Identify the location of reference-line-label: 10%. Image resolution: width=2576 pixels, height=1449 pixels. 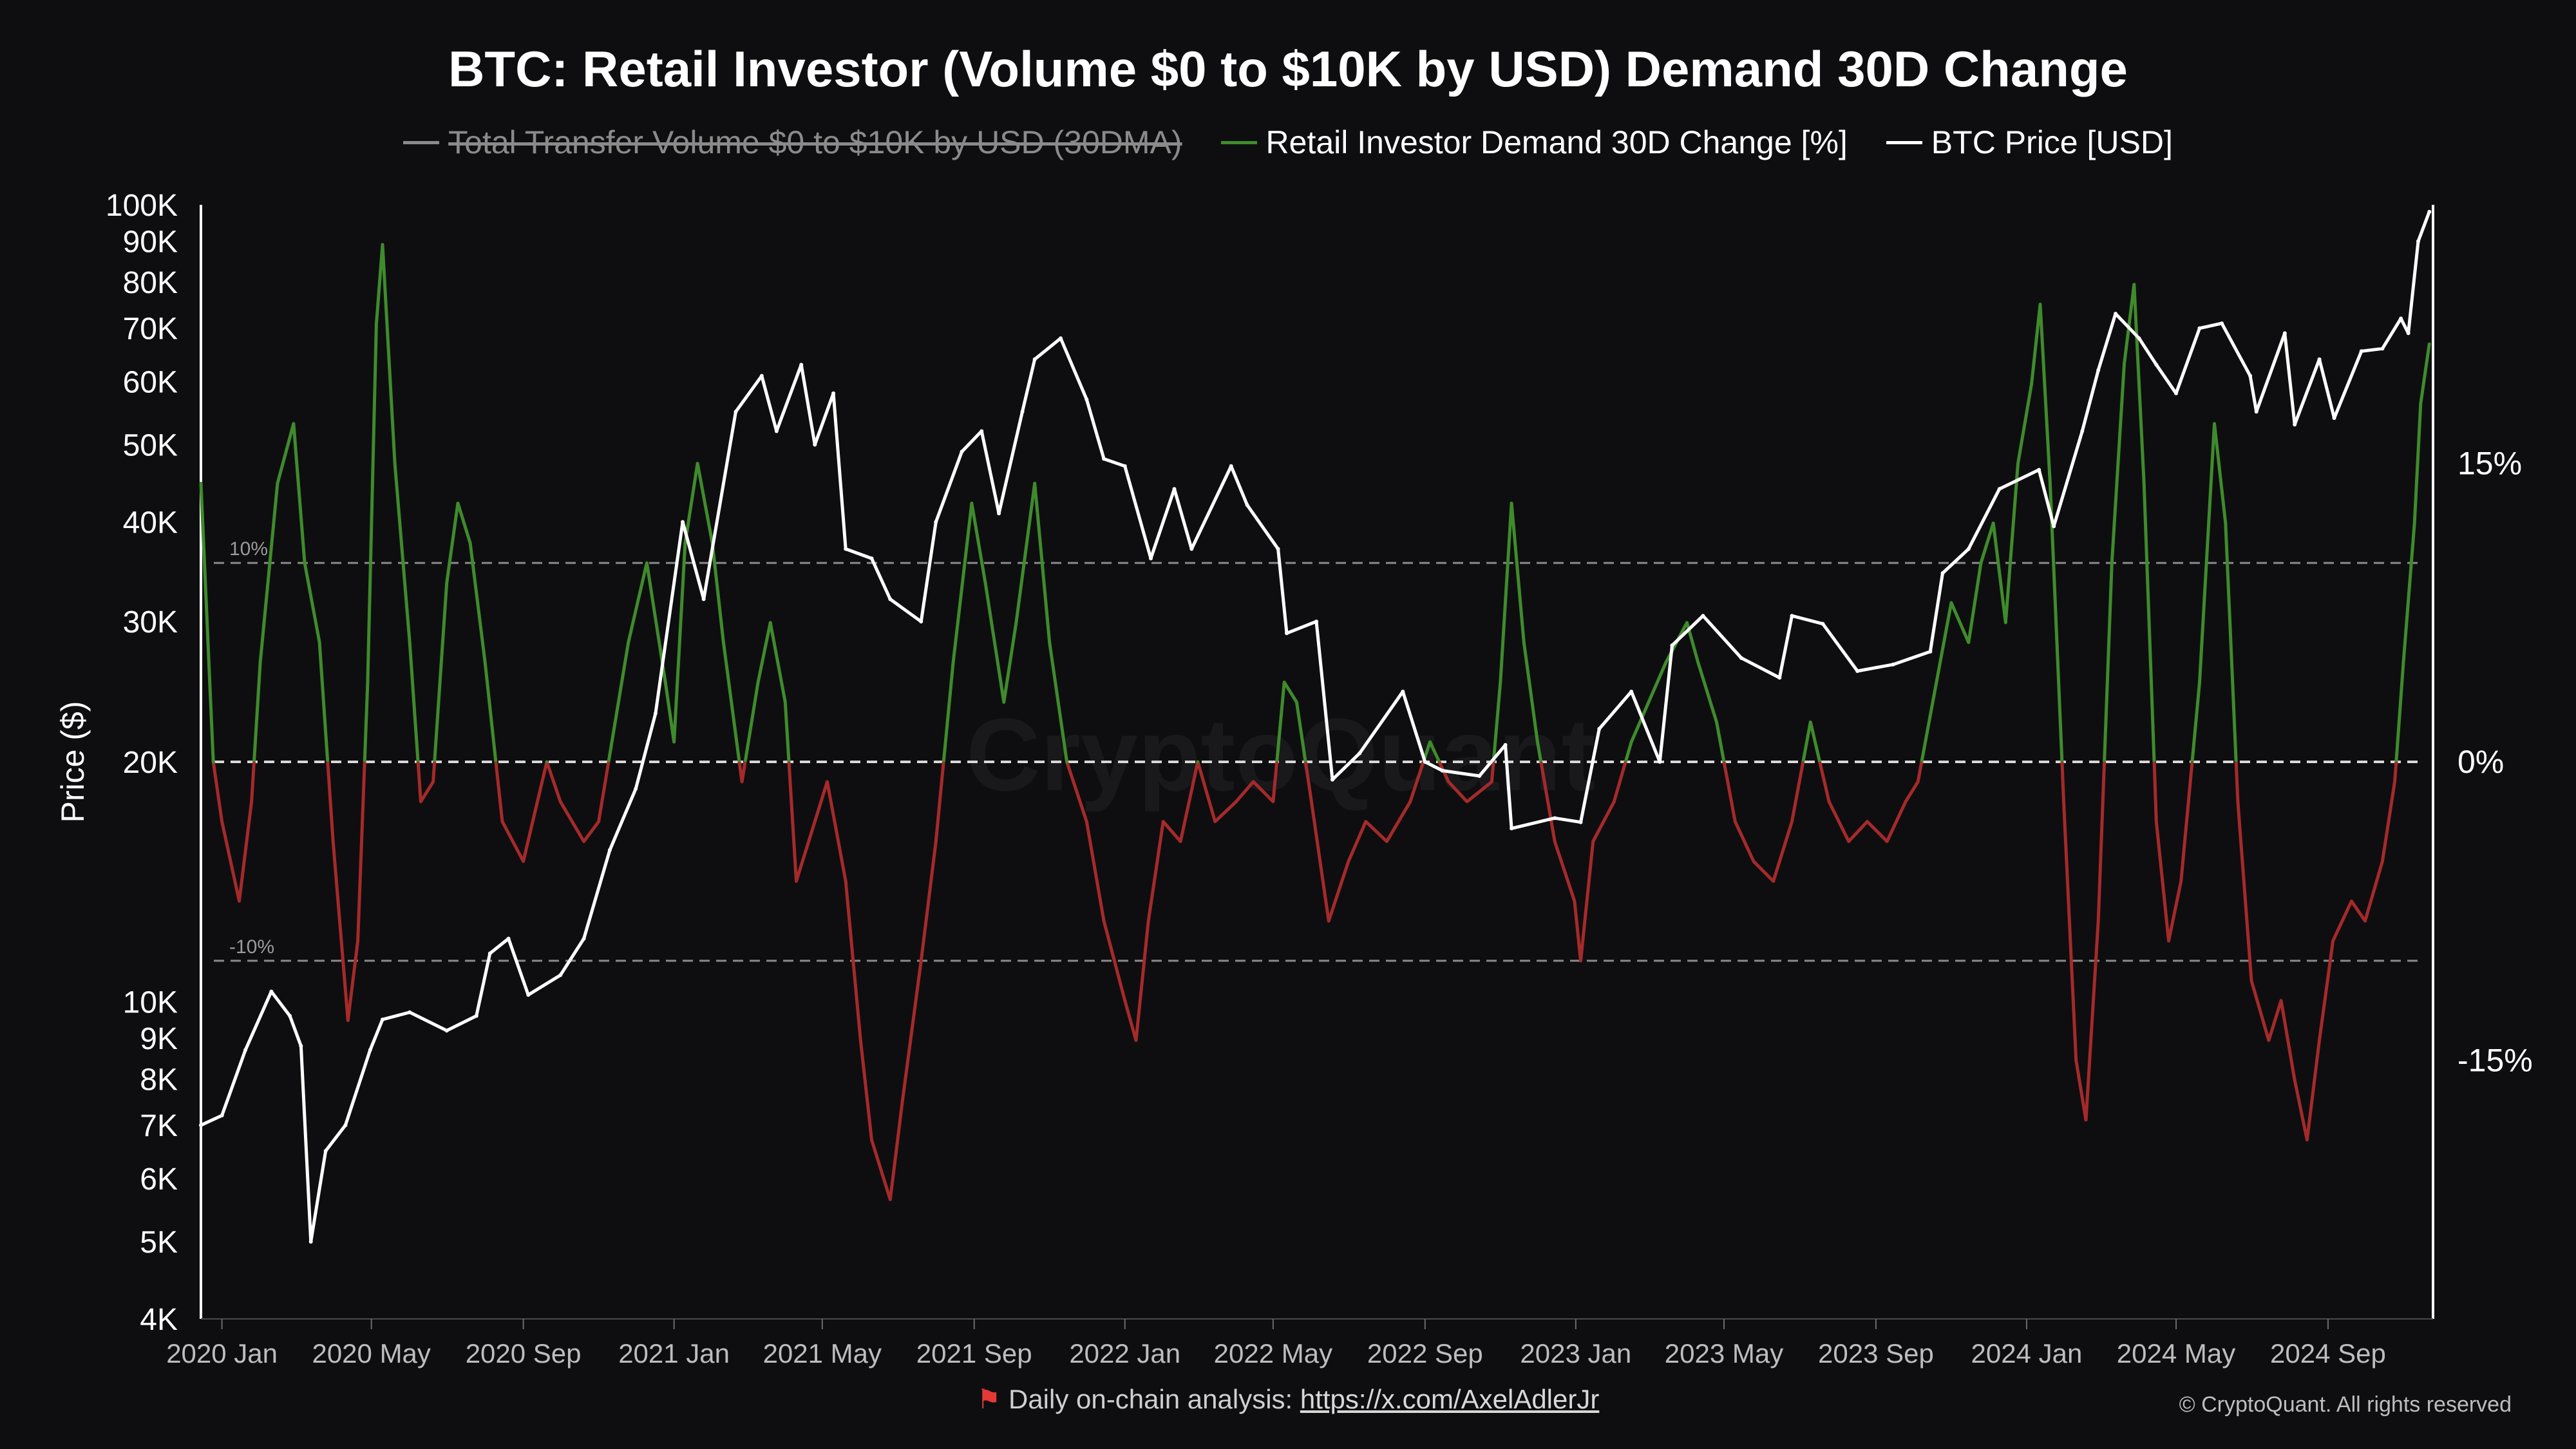
(248, 549).